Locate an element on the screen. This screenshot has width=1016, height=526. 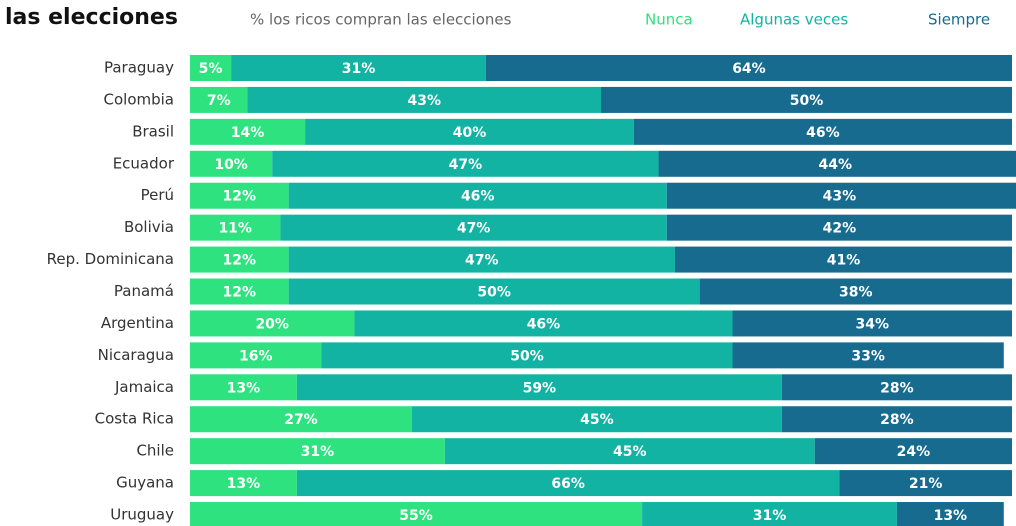
y-tick-label: Brasil is located at coordinates (153, 131).